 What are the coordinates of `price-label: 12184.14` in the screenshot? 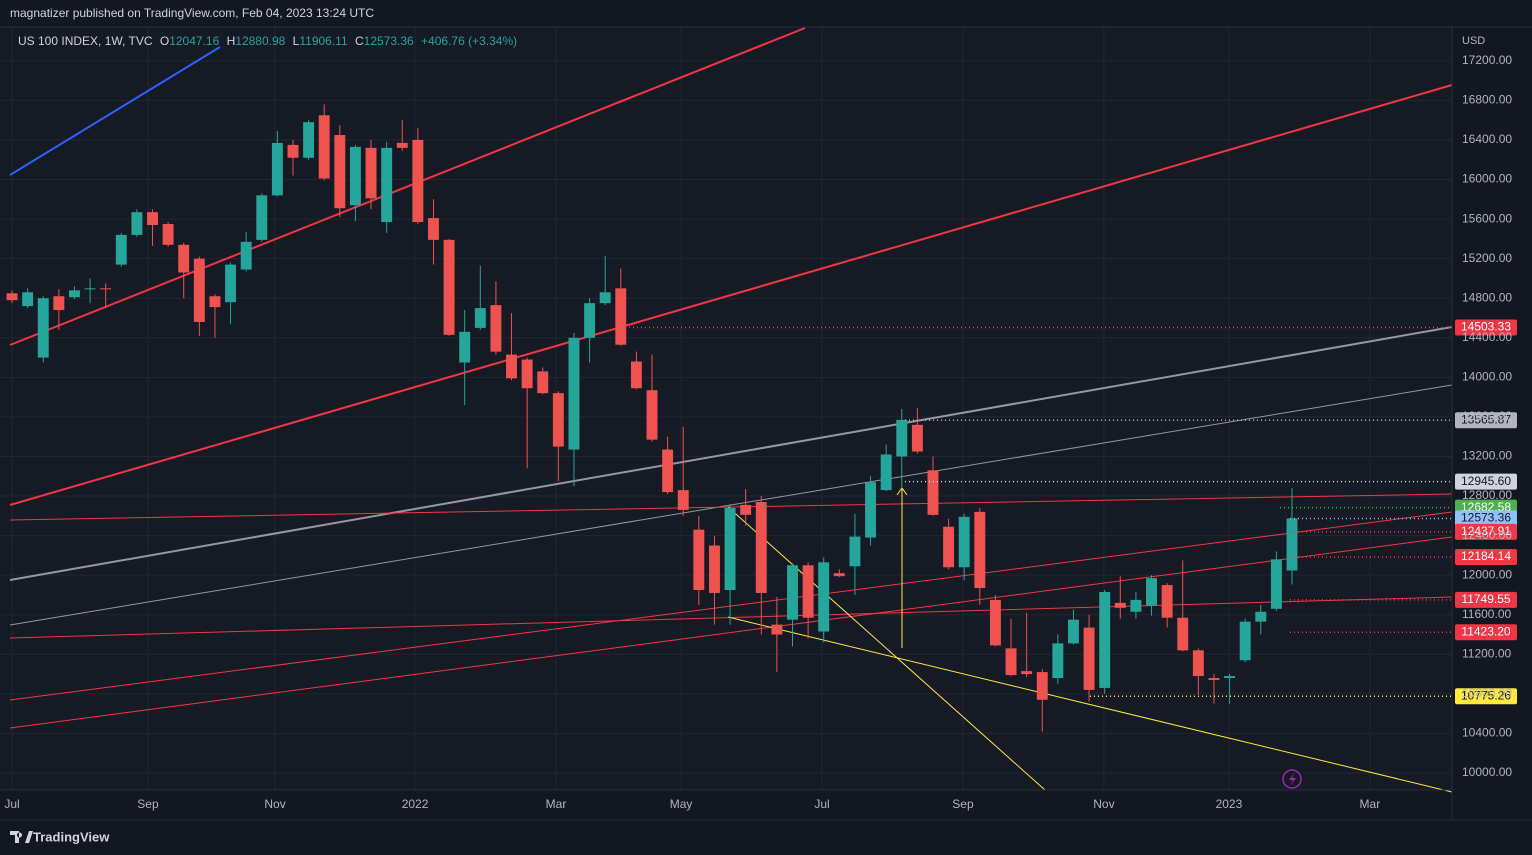 It's located at (1486, 556).